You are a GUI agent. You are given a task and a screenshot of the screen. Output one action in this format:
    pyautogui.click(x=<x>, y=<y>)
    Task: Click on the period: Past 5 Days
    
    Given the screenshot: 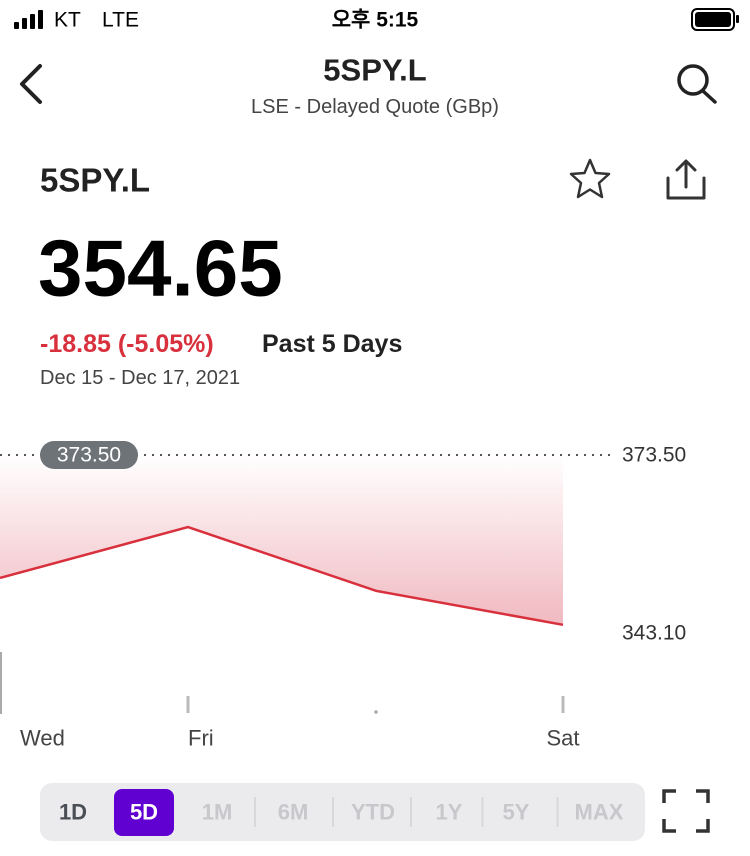 What is the action you would take?
    pyautogui.click(x=332, y=344)
    